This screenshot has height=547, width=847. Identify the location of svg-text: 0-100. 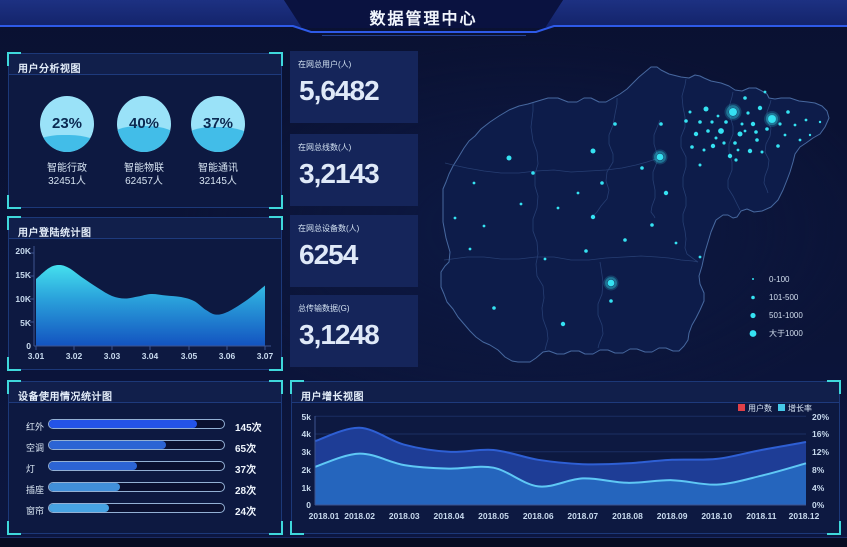
(779, 279).